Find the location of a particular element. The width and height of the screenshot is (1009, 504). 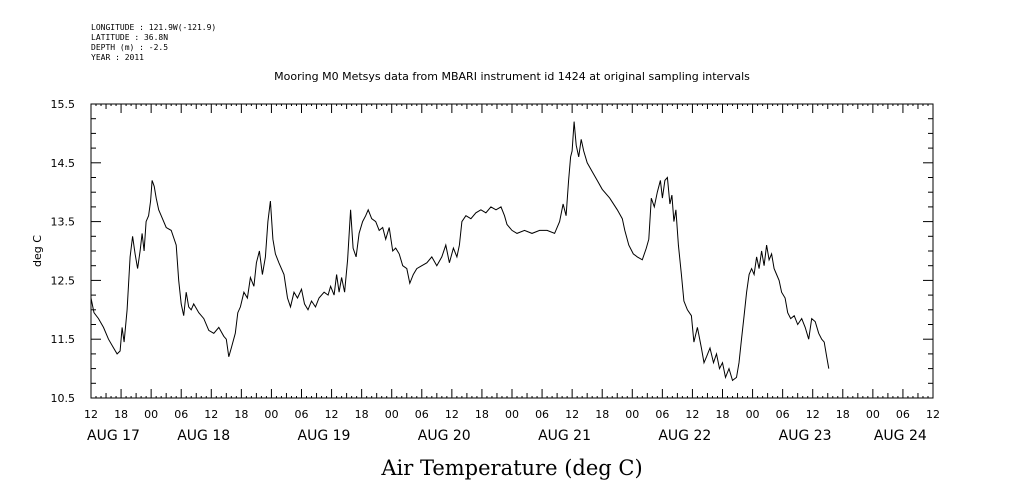

x-day-label: AUG 19 is located at coordinates (324, 436).